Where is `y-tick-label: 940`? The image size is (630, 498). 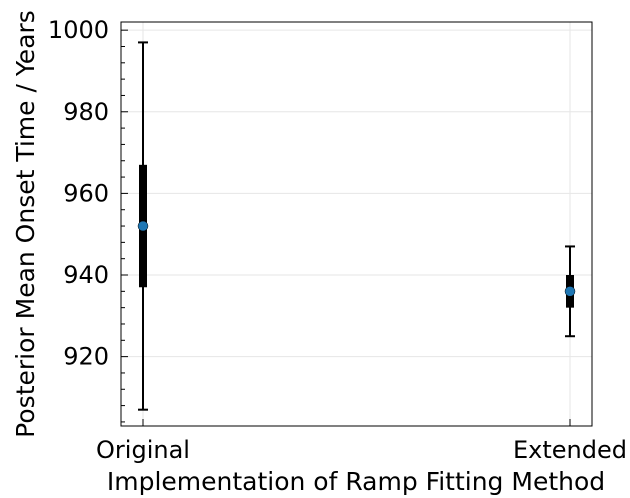
y-tick-label: 940 is located at coordinates (86, 275).